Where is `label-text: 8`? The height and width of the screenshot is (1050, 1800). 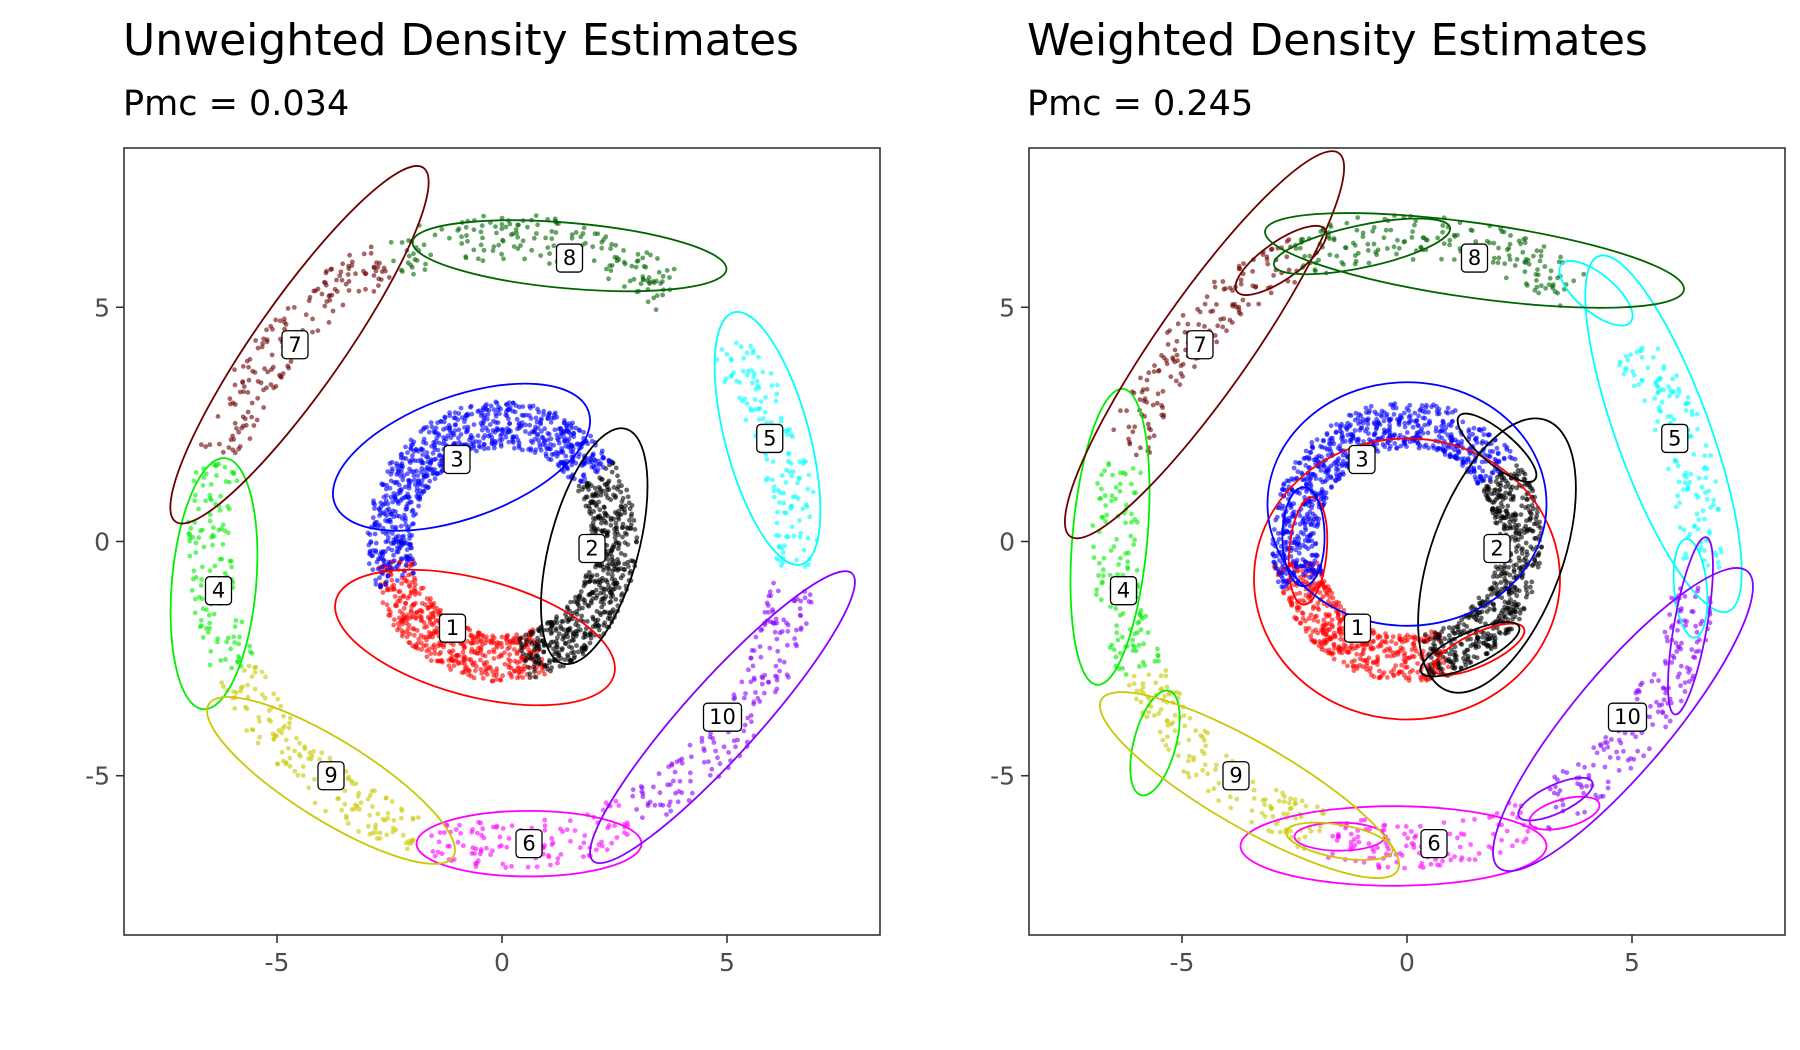 label-text: 8 is located at coordinates (569, 258).